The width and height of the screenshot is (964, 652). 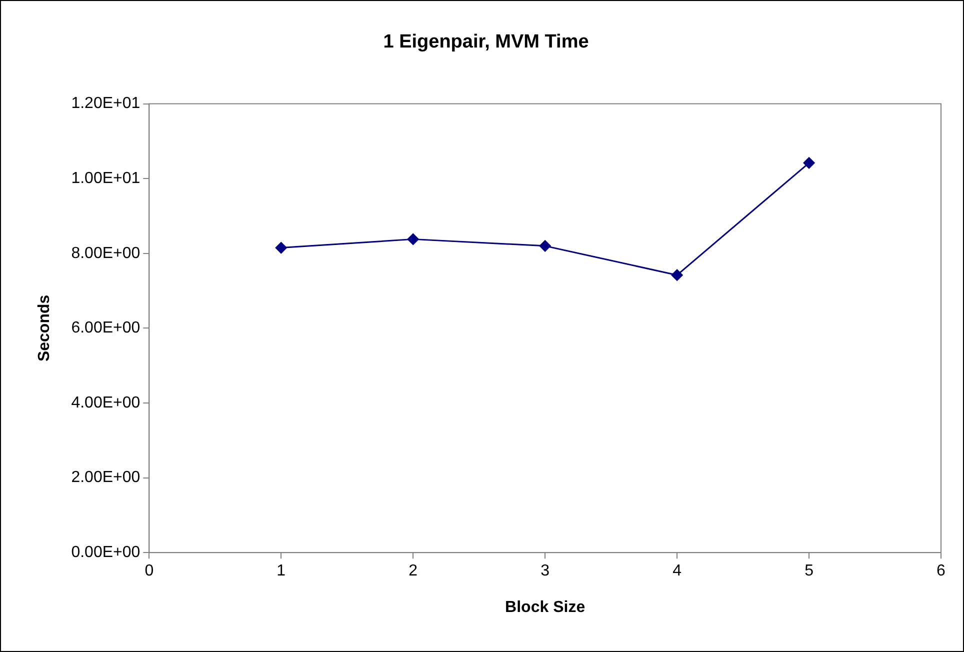 I want to click on y-tick-label: 8.00E+00, so click(x=105, y=253).